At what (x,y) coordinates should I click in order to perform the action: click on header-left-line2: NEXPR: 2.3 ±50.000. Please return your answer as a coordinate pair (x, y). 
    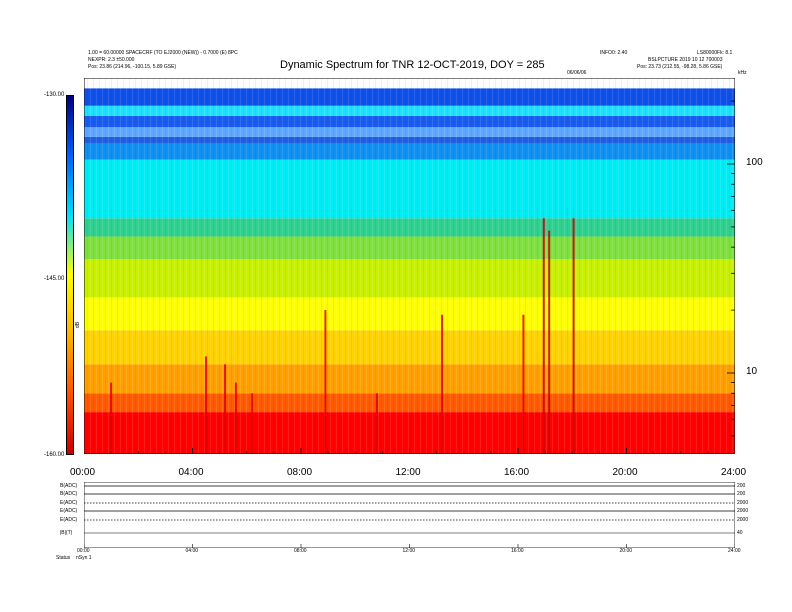
    Looking at the image, I should click on (111, 60).